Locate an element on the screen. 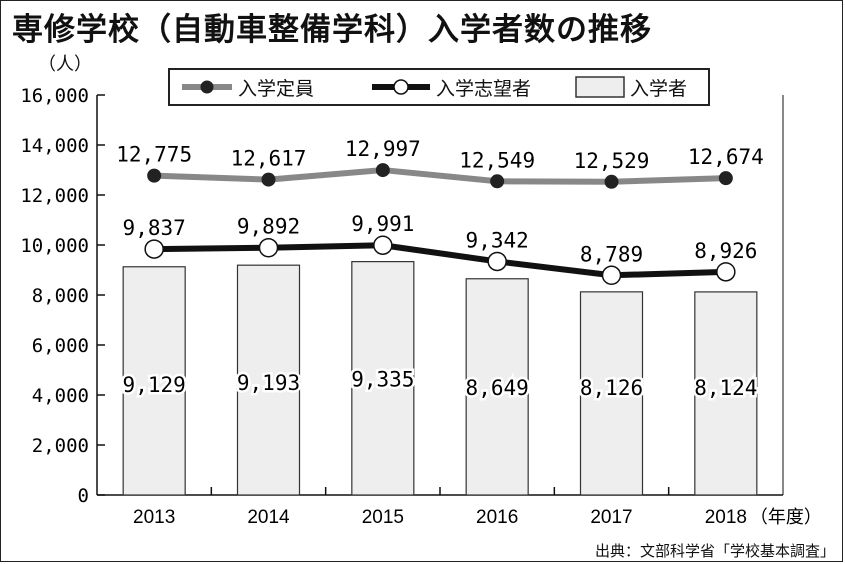 This screenshot has height=564, width=845. legend-item-enrolled: 入学者 is located at coordinates (630, 87).